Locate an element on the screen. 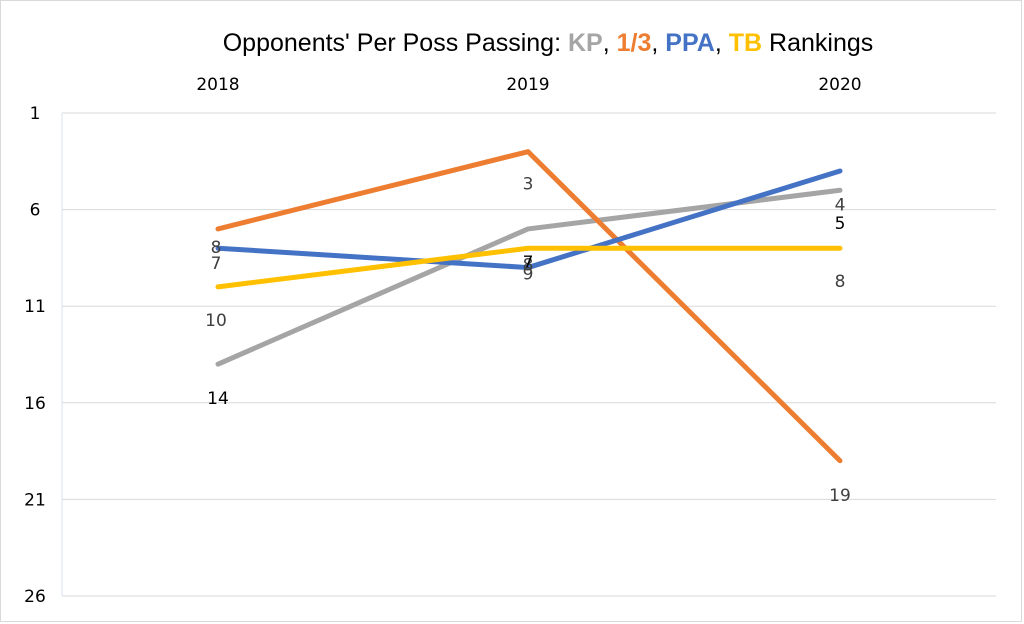  x-tick-label: 2019 is located at coordinates (527, 85).